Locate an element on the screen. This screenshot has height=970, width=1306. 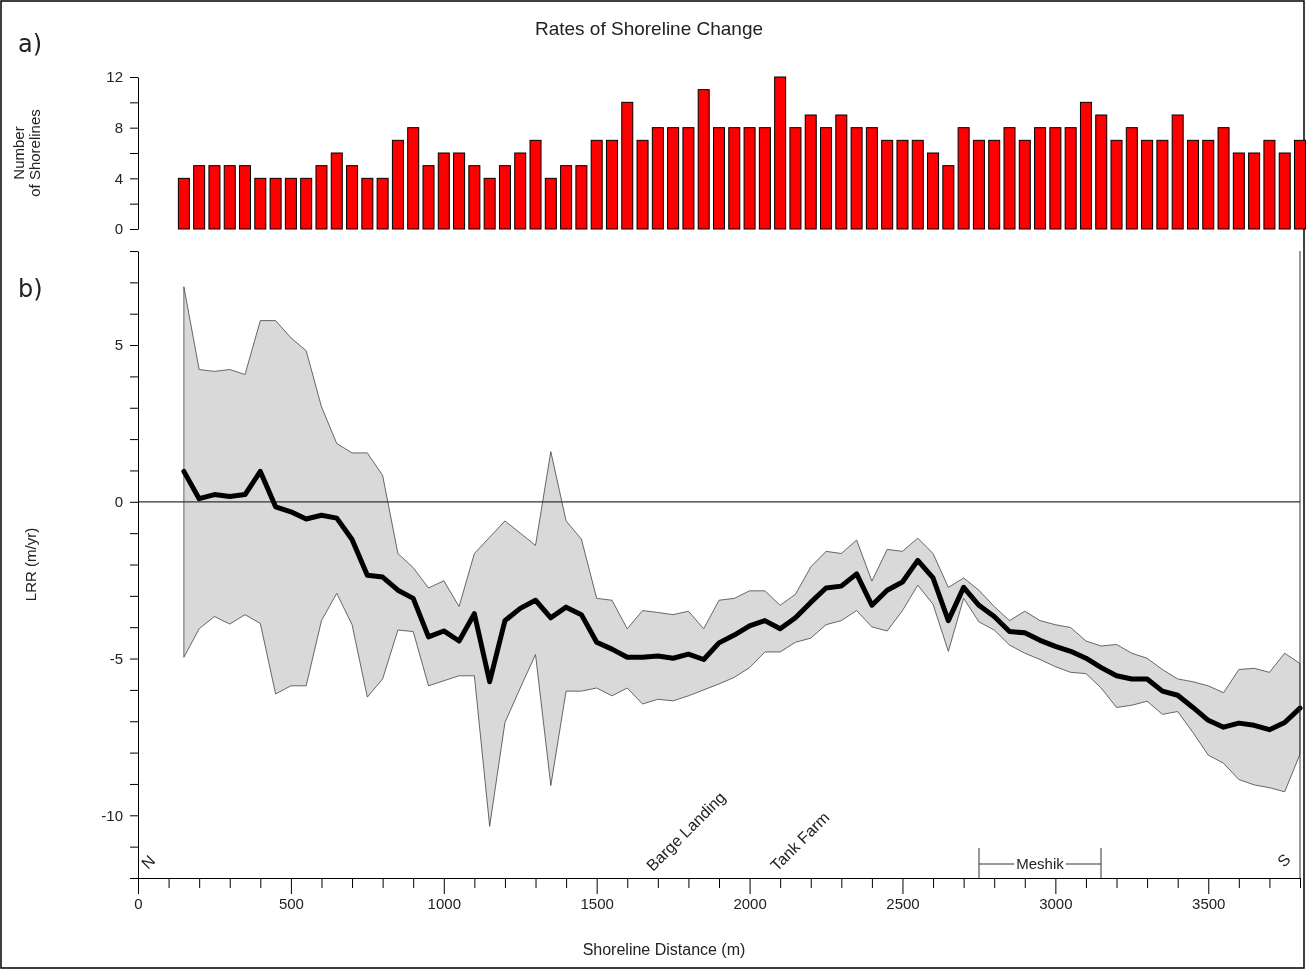
y-axis-title: LRR (m/yr) is located at coordinates (30, 564).